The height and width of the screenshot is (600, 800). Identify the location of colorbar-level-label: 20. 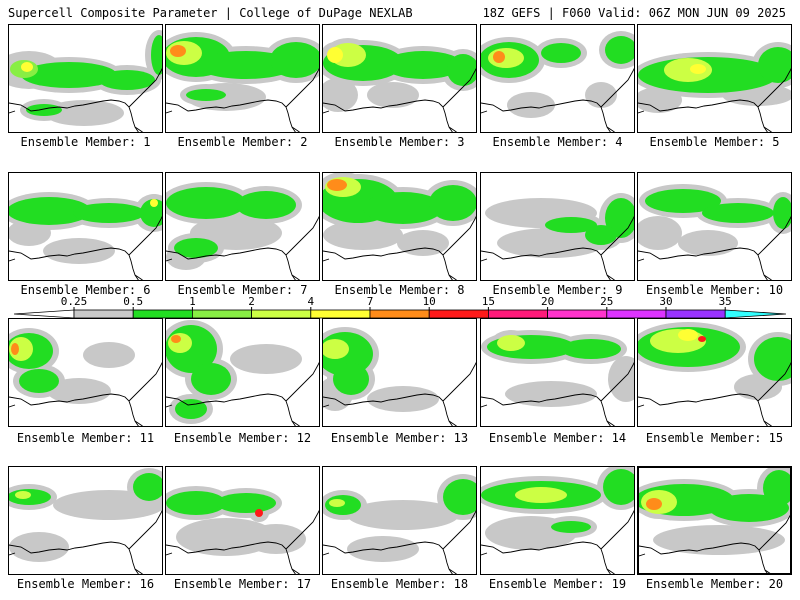
(547, 301).